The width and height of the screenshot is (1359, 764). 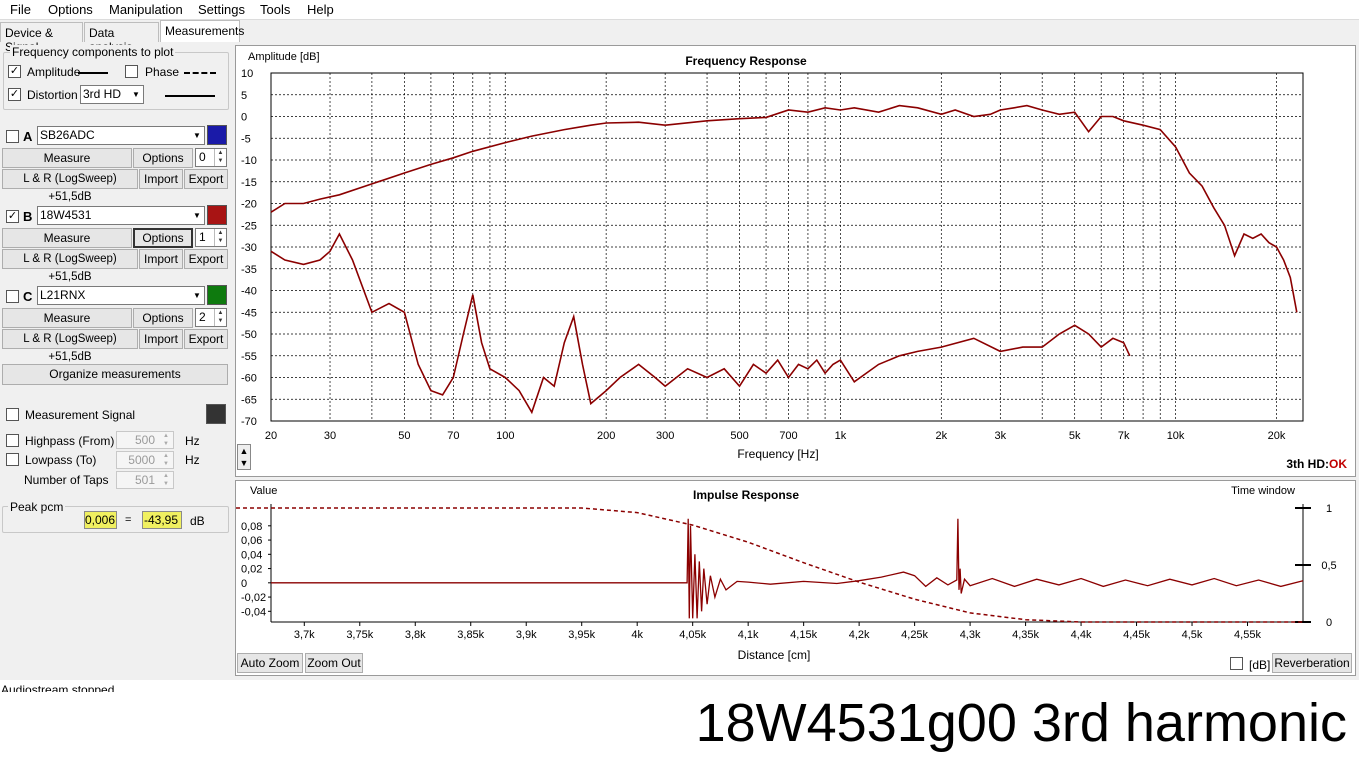 I want to click on measurement-b-color, so click(x=217, y=215).